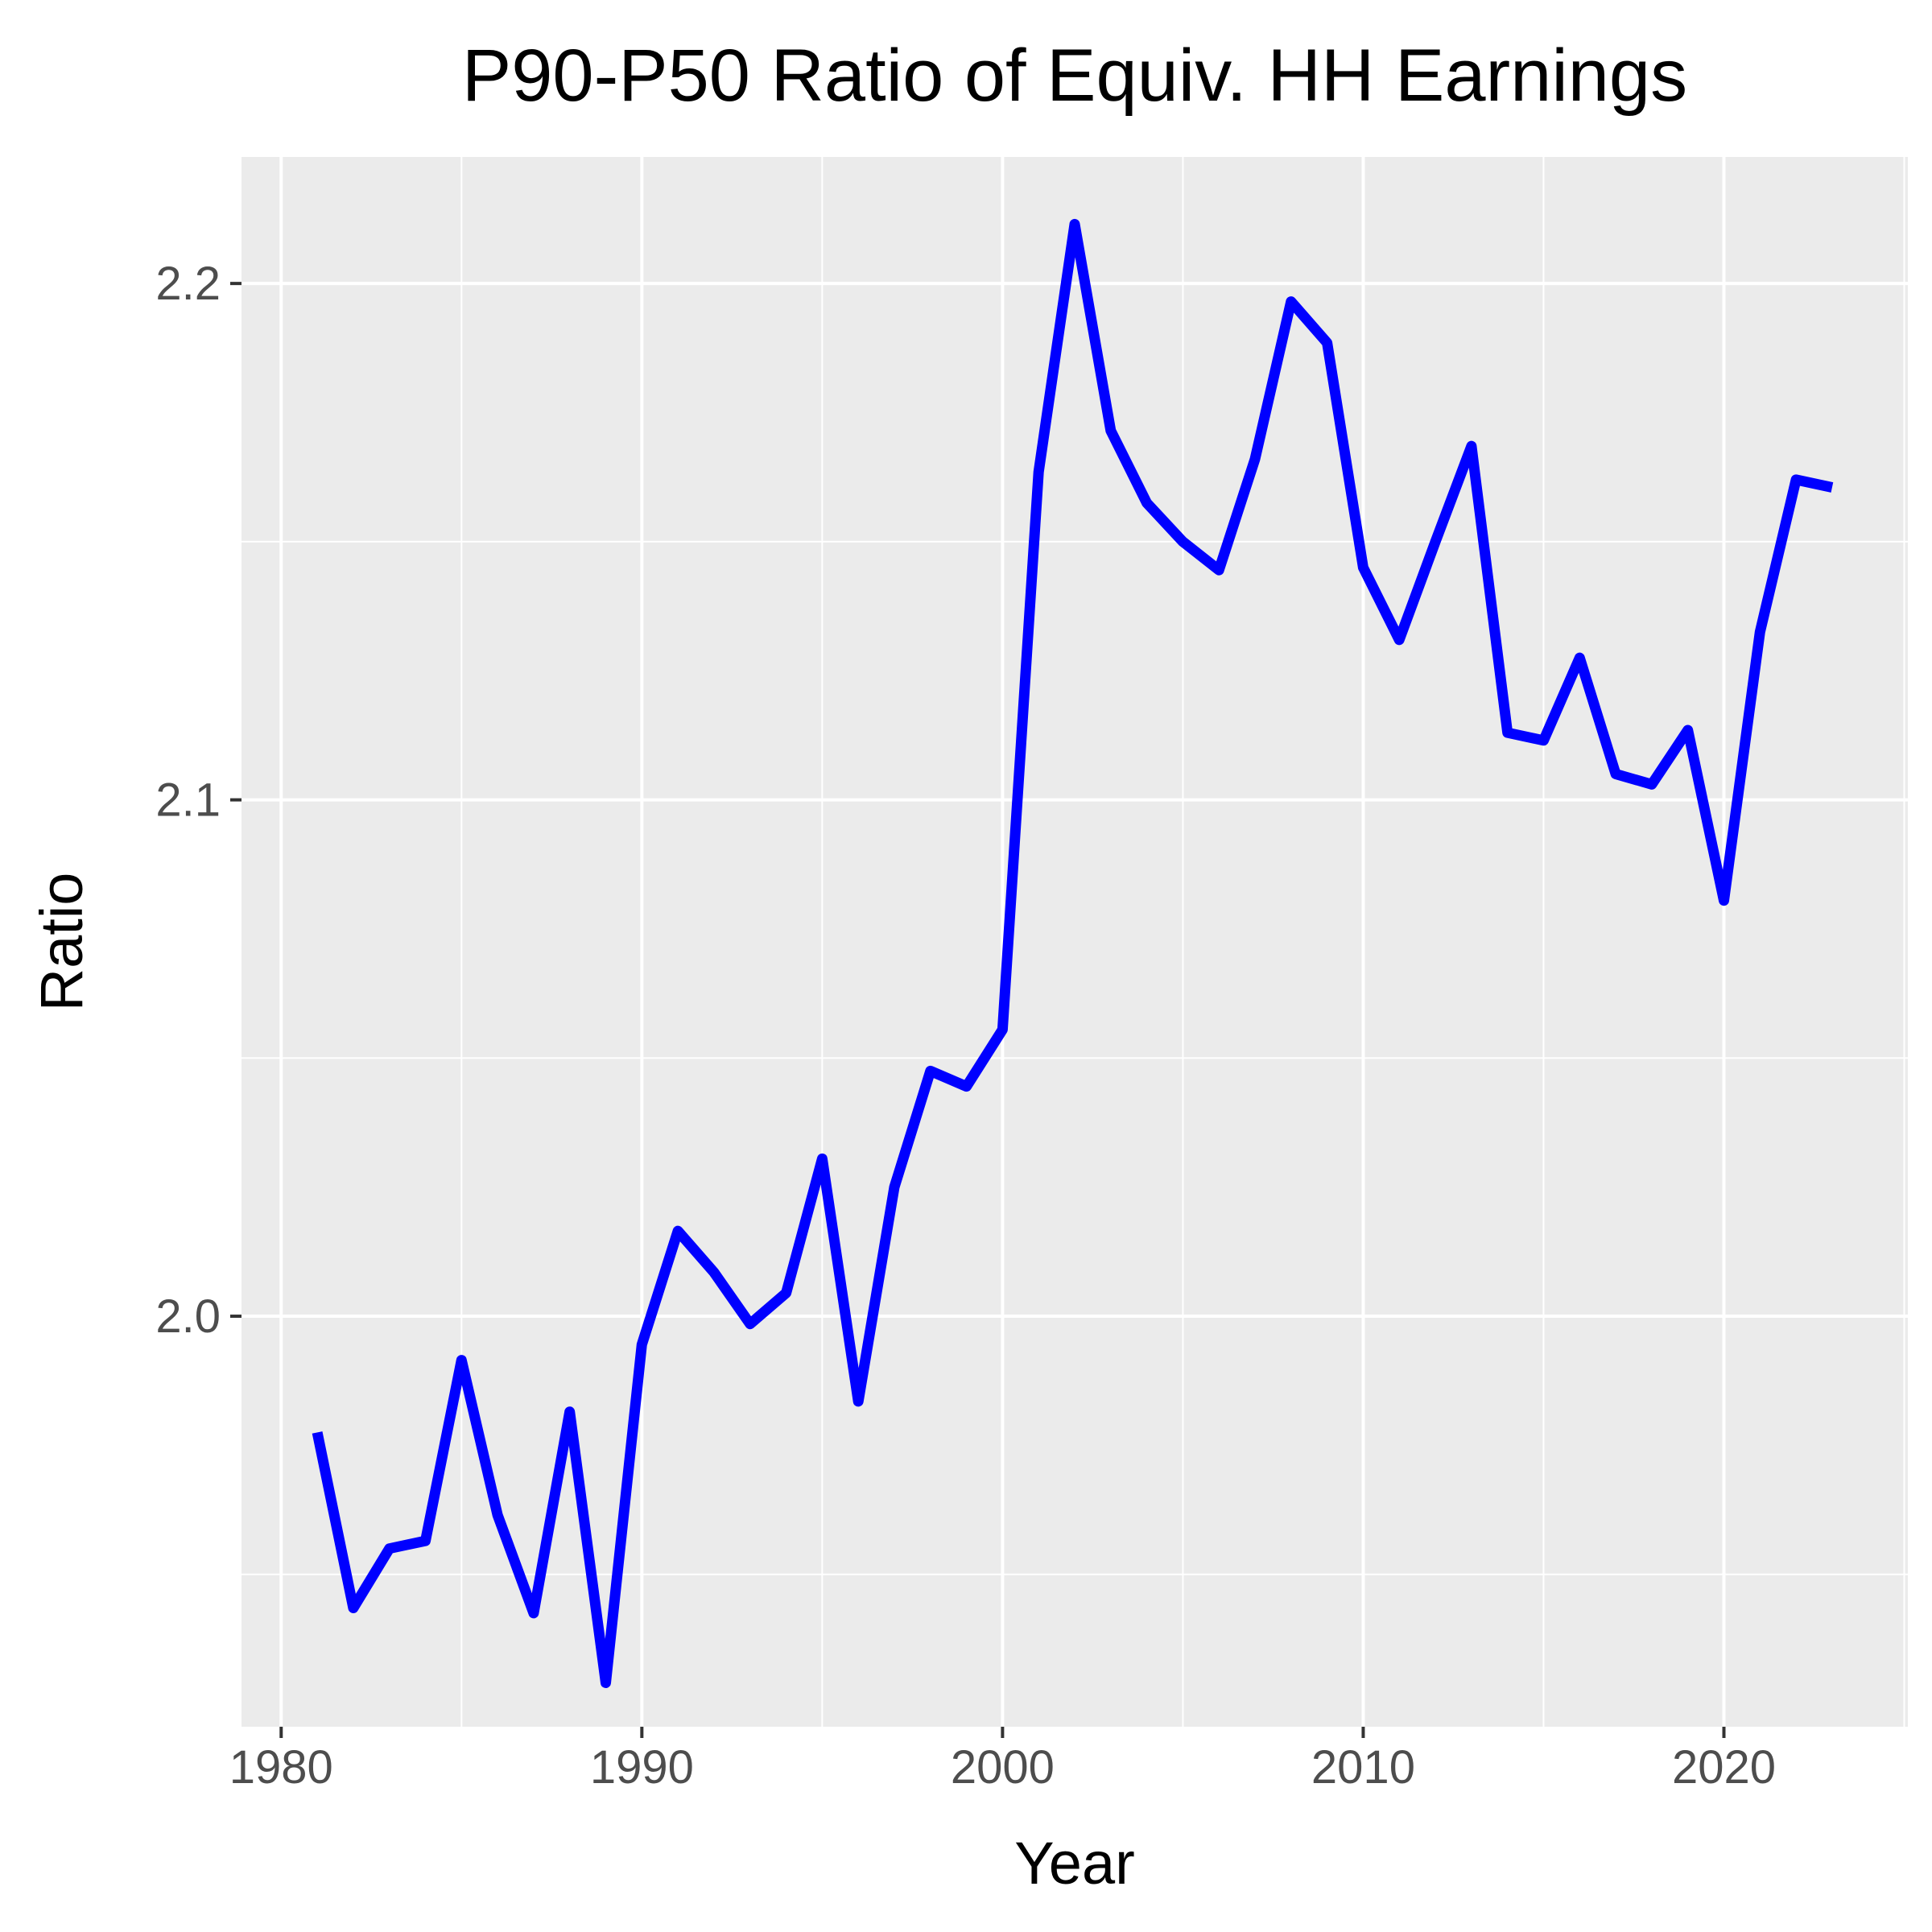 The height and width of the screenshot is (1932, 1932). I want to click on y-tick-label: 2.2, so click(188, 284).